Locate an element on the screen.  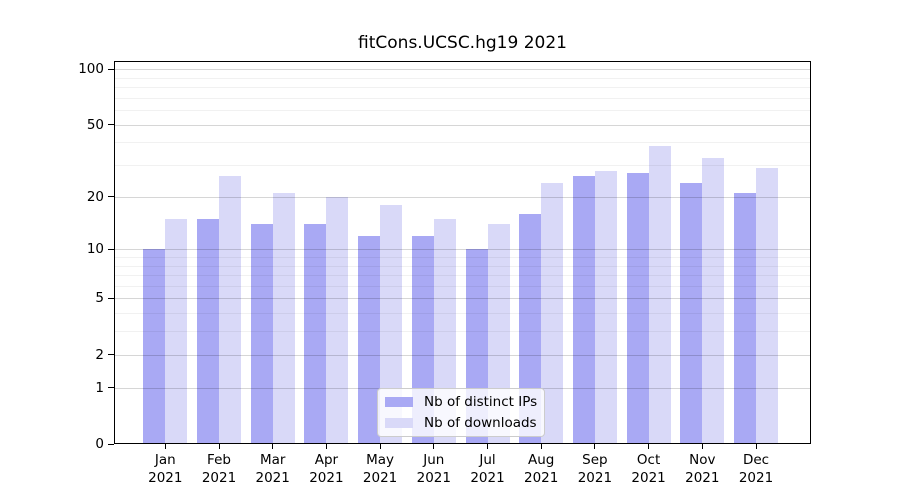
bar-downloads-dec is located at coordinates (767, 305).